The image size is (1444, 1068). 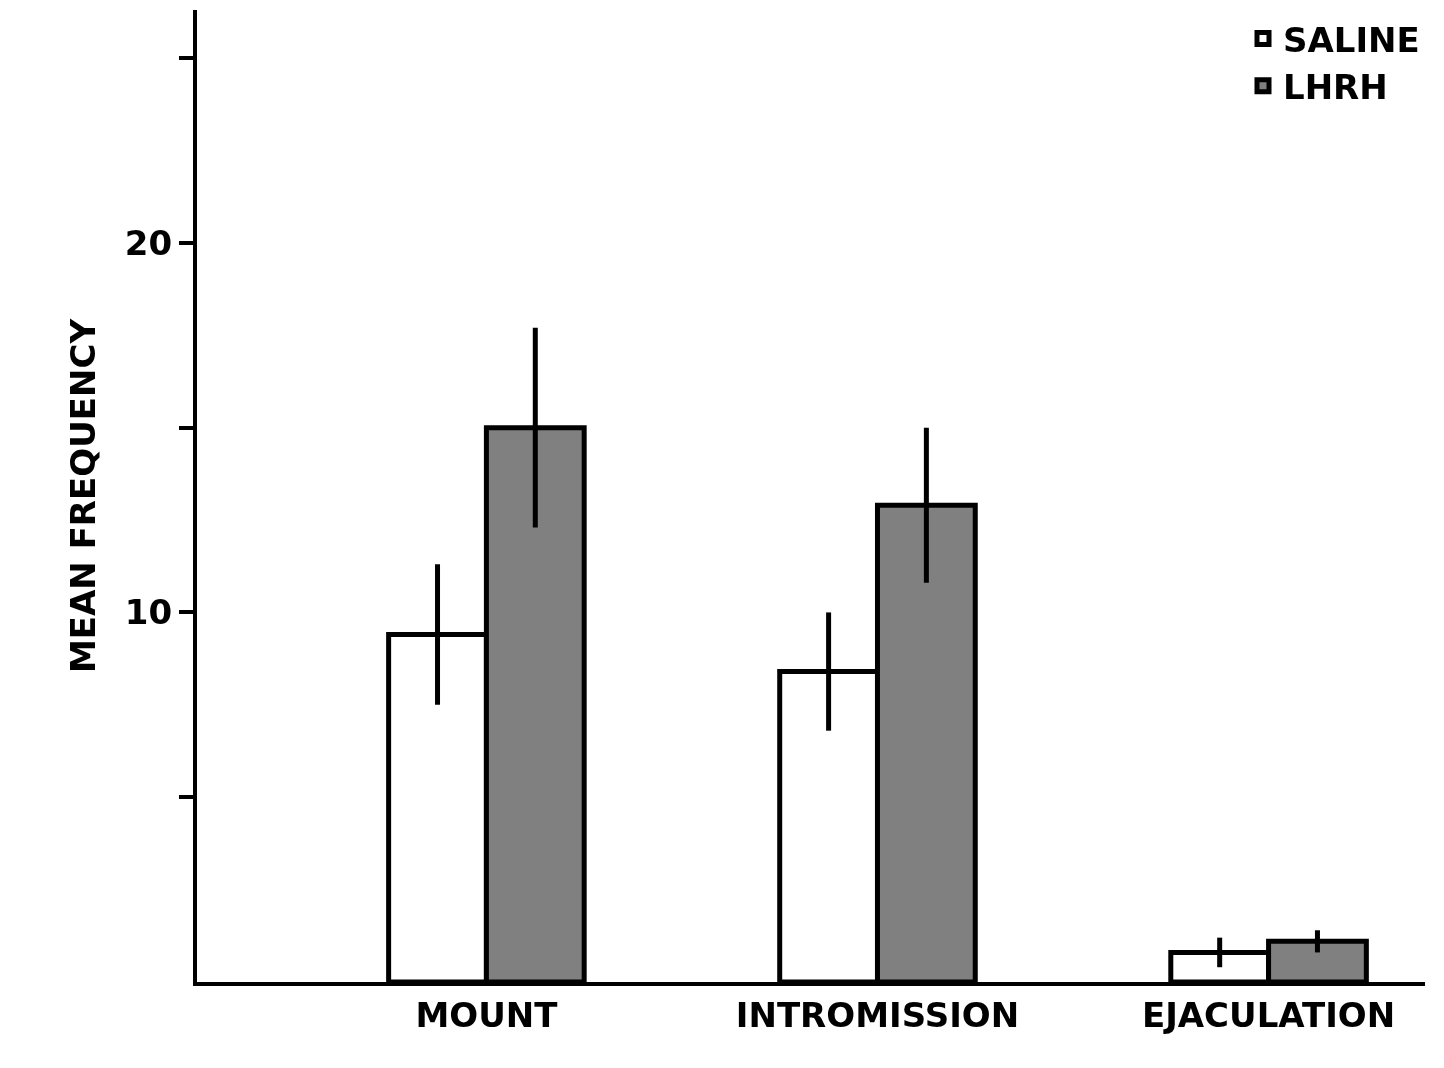 I want to click on x-tick-label: MOUNT, so click(x=487, y=1014).